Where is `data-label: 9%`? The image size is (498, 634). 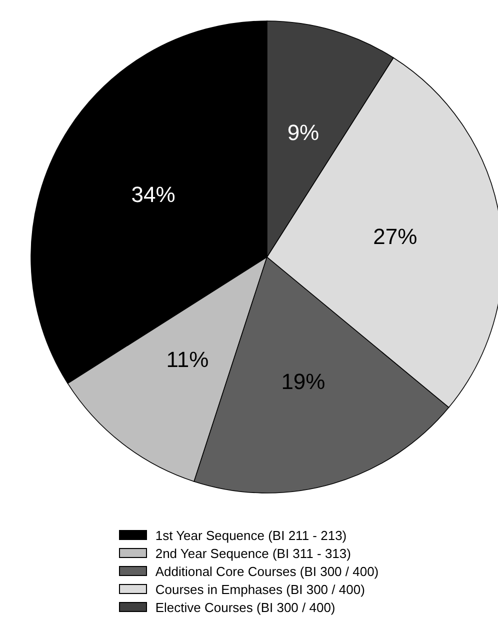
data-label: 9% is located at coordinates (303, 132).